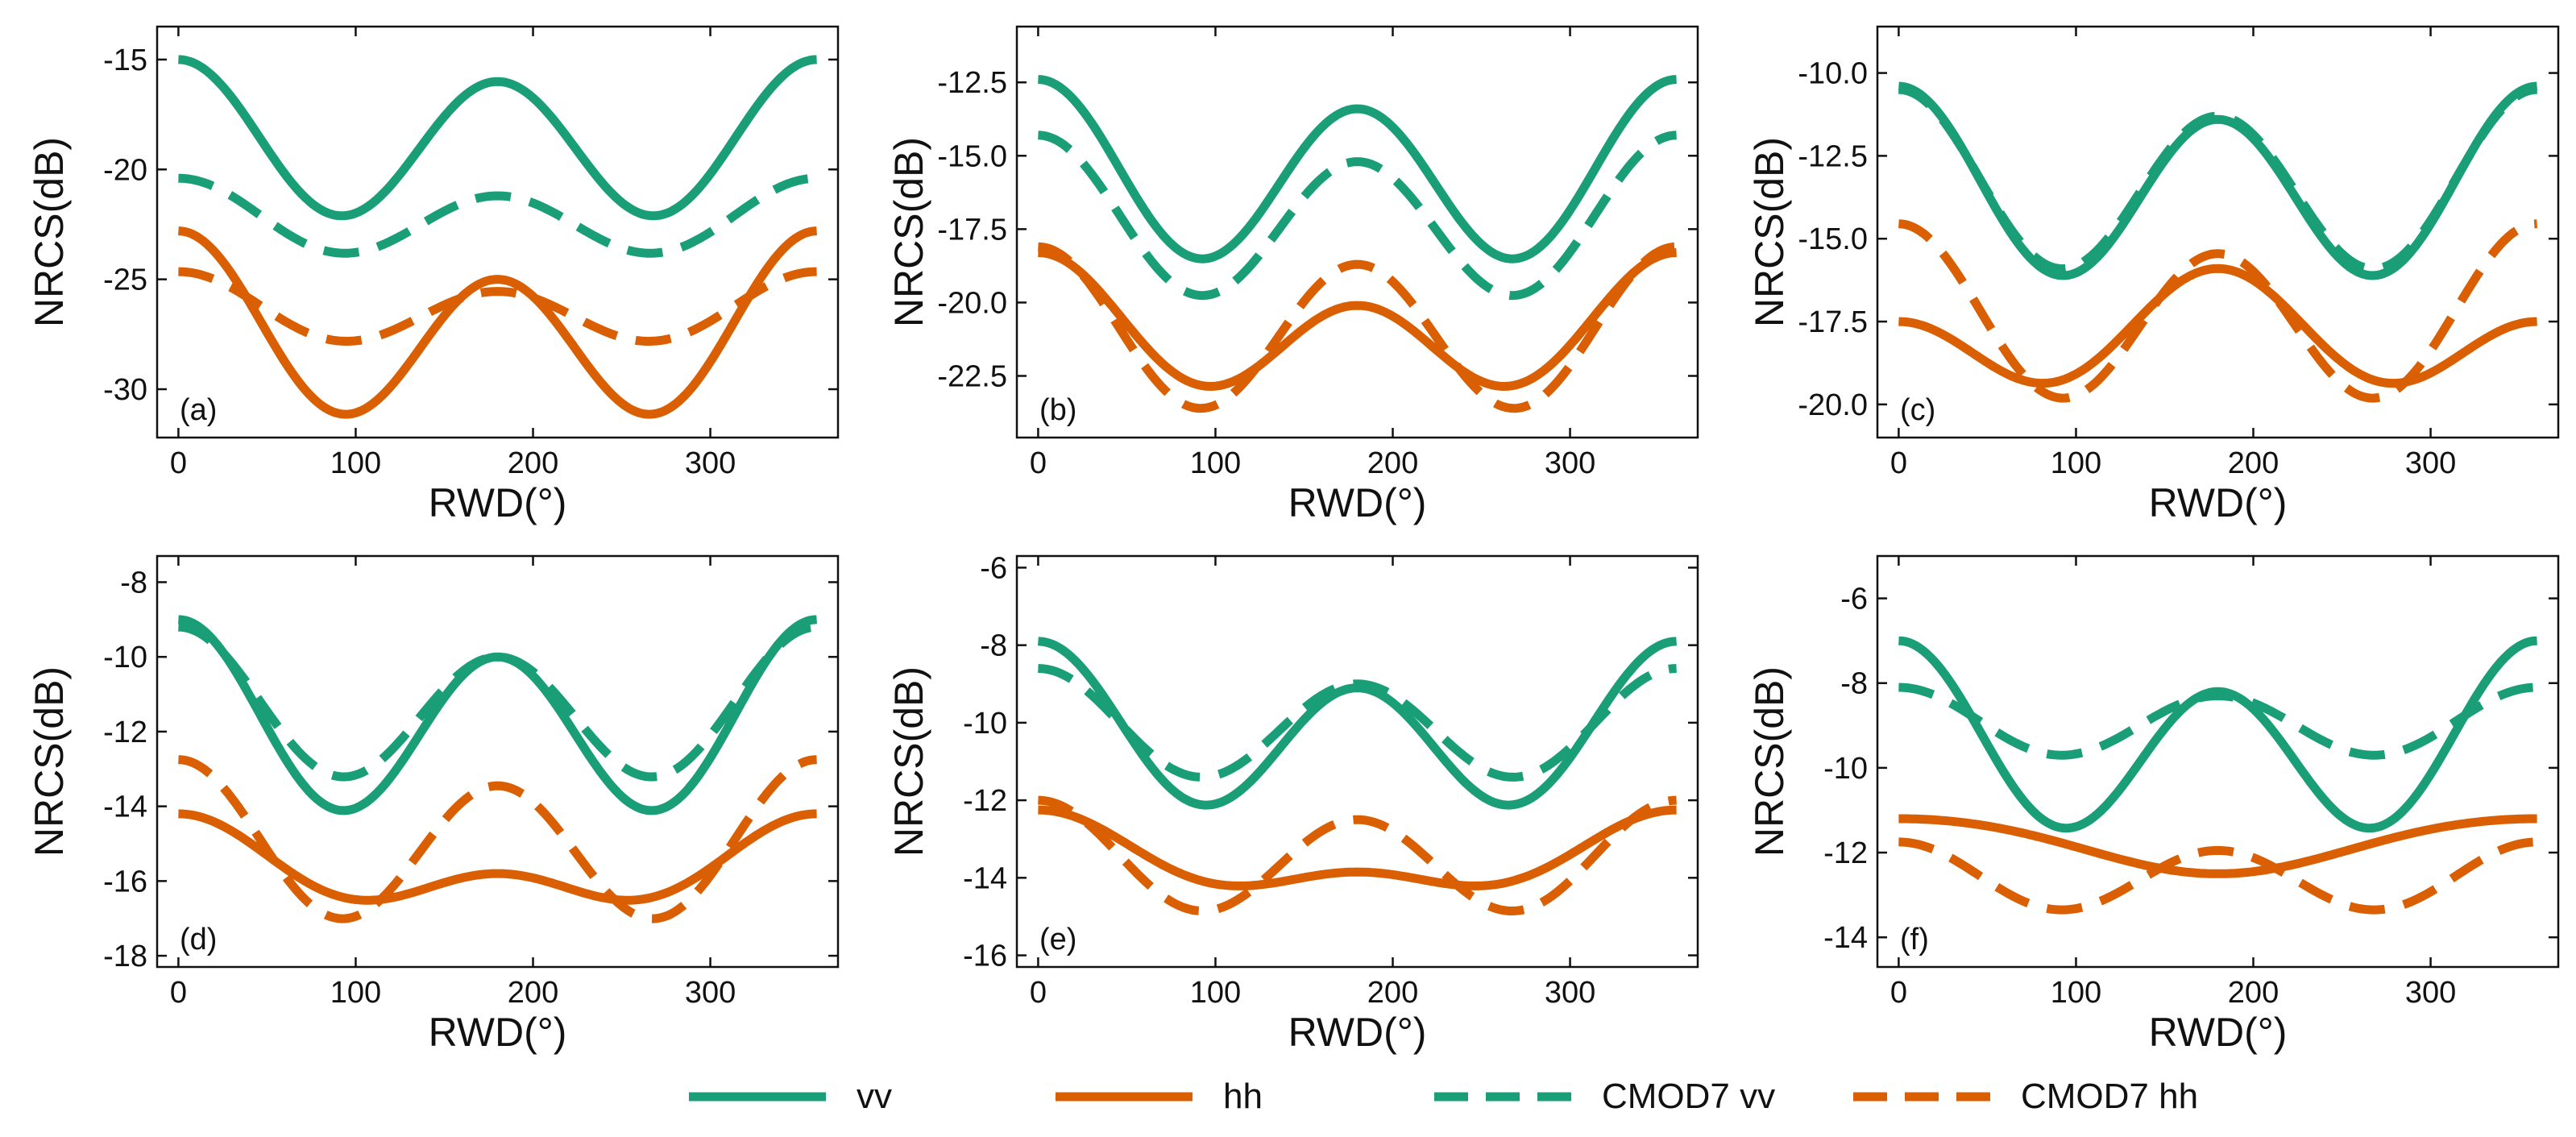  Describe the element at coordinates (874, 1096) in the screenshot. I see `legend-label-vv: vv` at that location.